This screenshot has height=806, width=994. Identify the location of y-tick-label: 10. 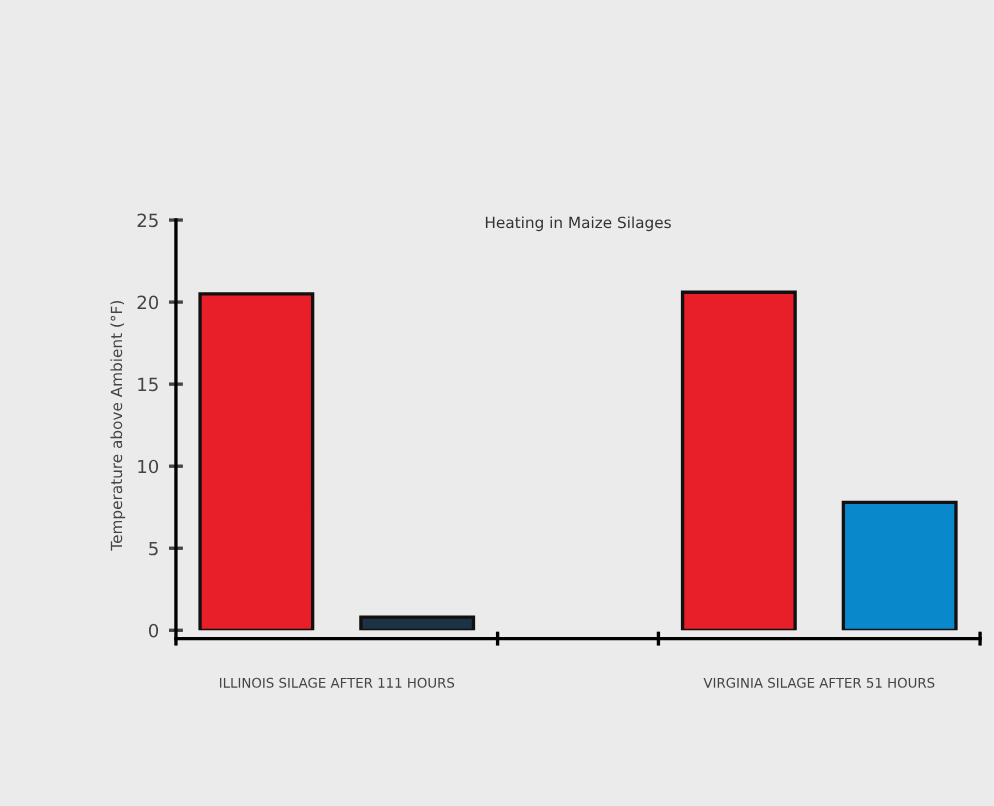
(148, 466).